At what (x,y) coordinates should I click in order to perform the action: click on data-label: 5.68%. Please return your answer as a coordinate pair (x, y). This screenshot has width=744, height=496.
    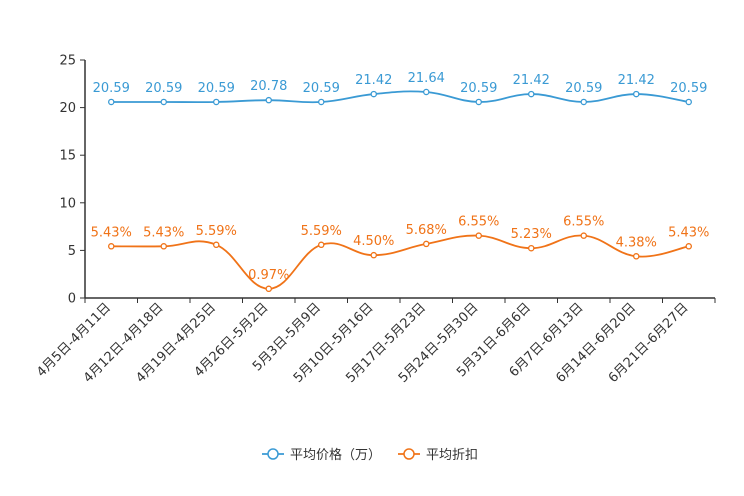
    Looking at the image, I should click on (426, 230).